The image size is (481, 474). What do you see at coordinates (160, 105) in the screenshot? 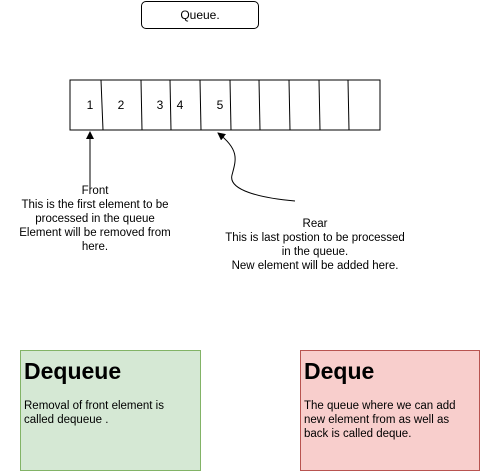
I see `queue-cell-3: 3` at bounding box center [160, 105].